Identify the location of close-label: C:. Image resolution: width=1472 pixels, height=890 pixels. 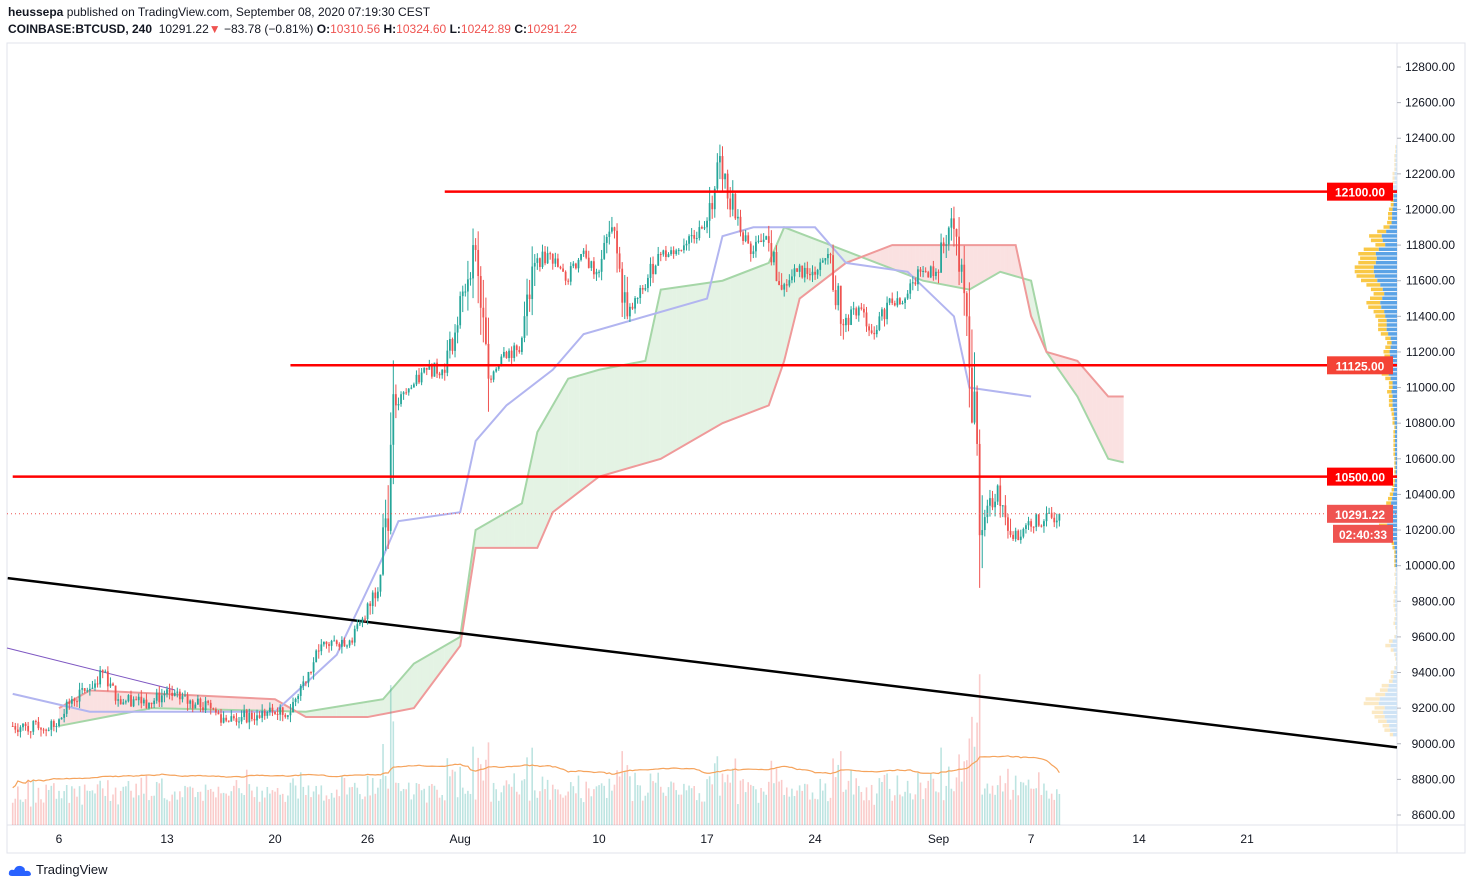
(520, 29).